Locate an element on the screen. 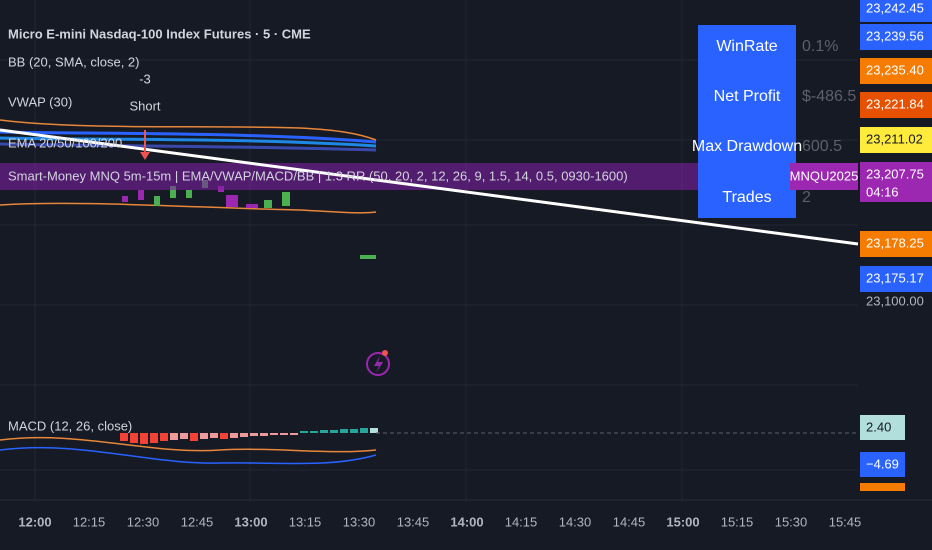 The height and width of the screenshot is (550, 932). alert-icon-bolt is located at coordinates (378, 364).